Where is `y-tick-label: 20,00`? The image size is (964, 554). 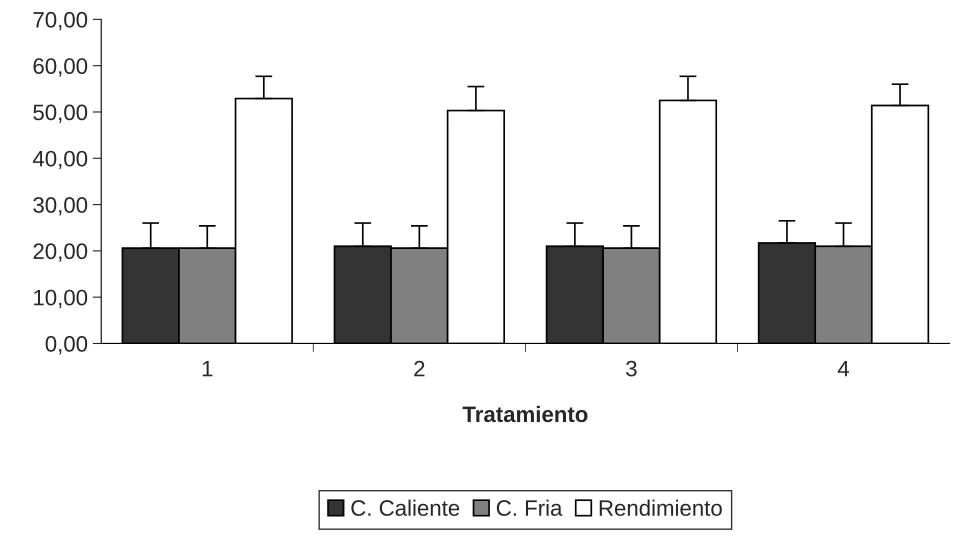
y-tick-label: 20,00 is located at coordinates (61, 252).